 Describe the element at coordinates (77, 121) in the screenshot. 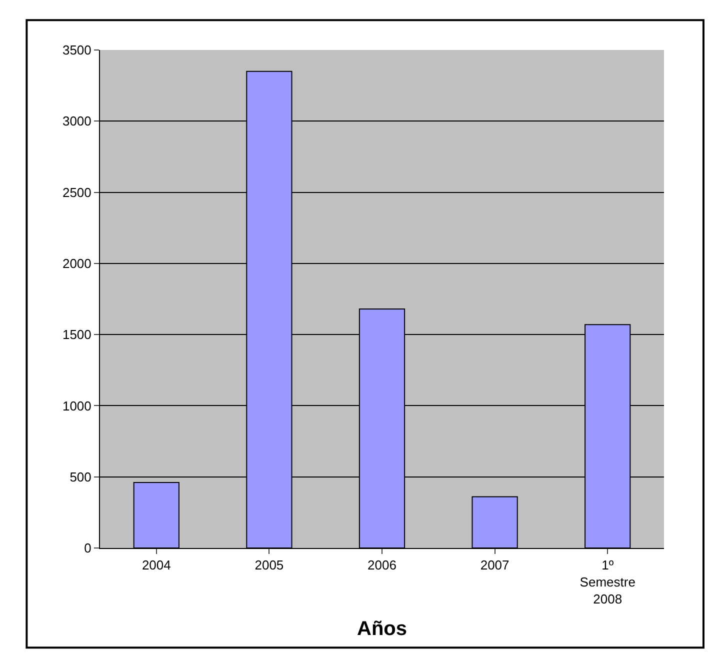

I see `y-tick-label: 3000` at that location.